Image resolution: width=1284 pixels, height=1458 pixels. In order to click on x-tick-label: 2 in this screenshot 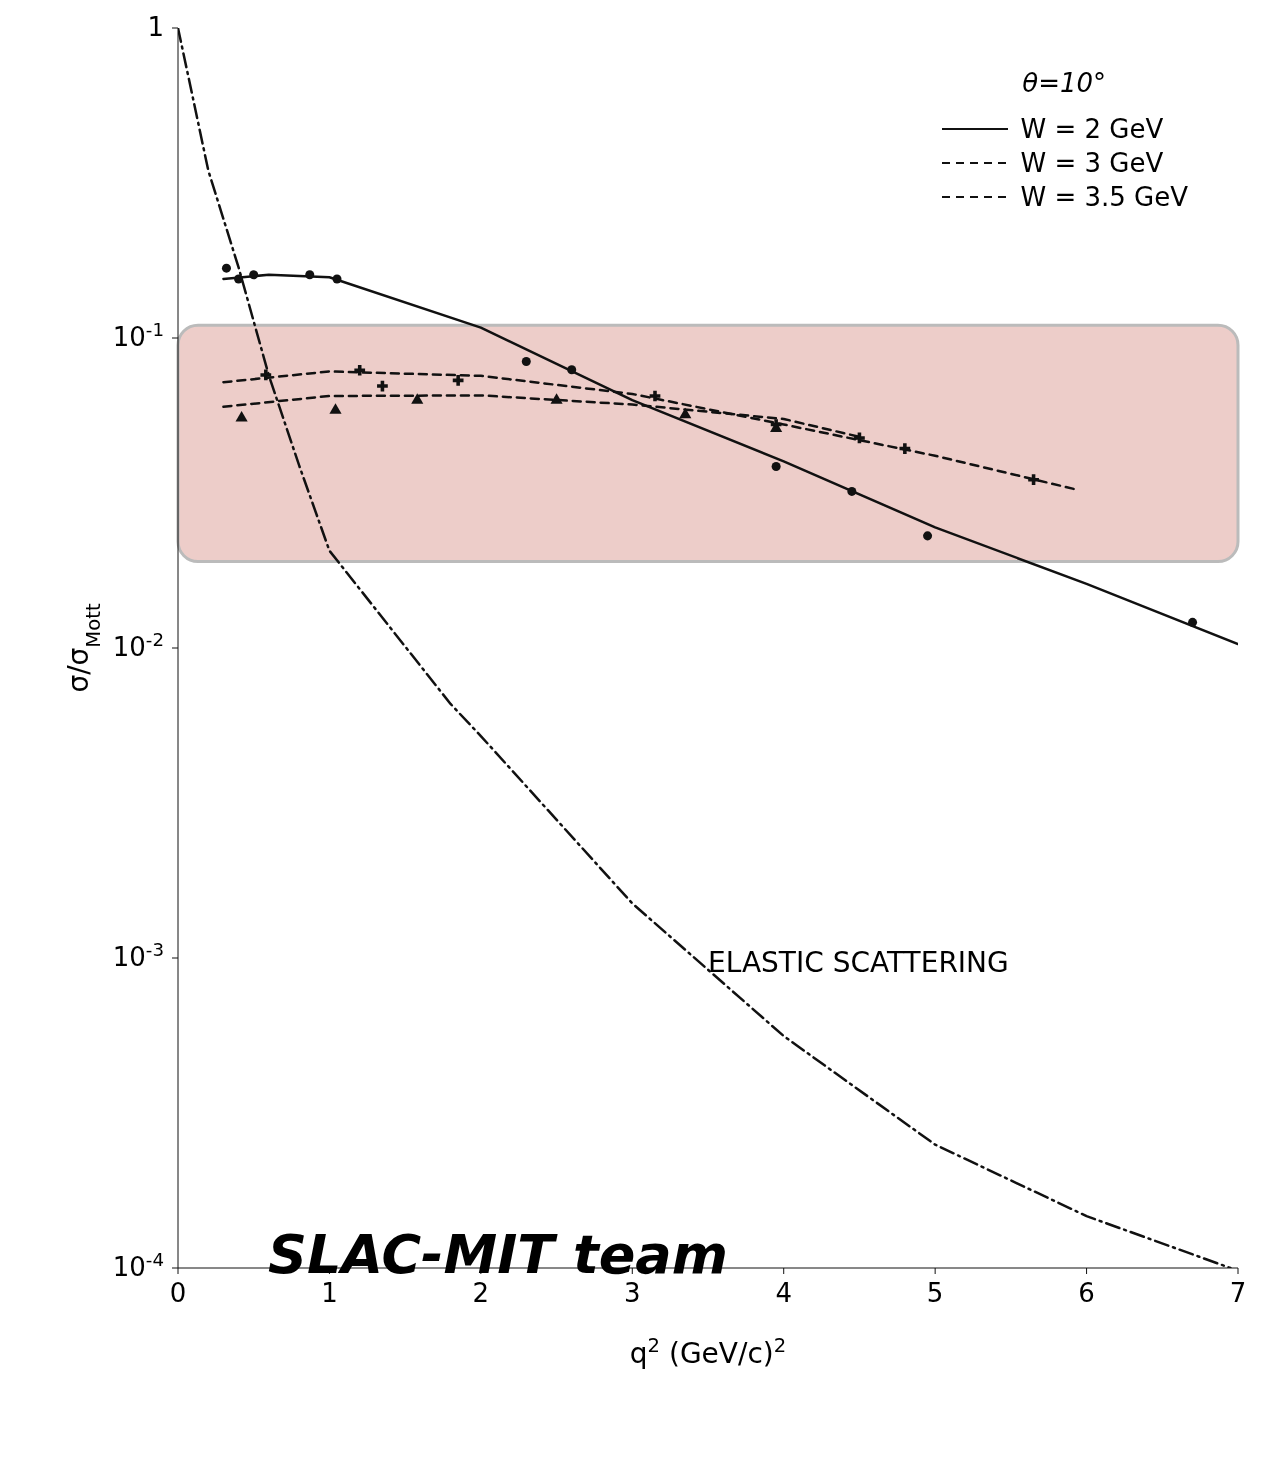, I will do `click(481, 1293)`.